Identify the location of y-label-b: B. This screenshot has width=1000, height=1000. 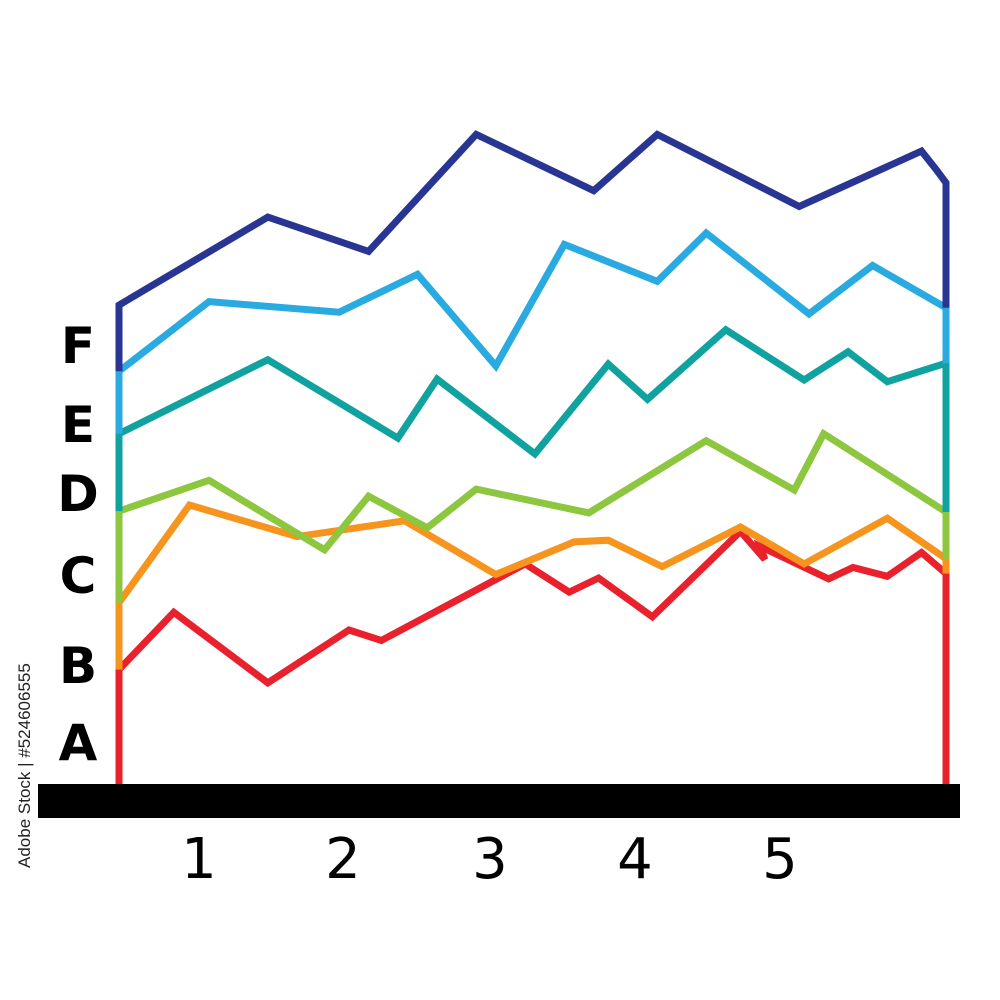
(78, 666).